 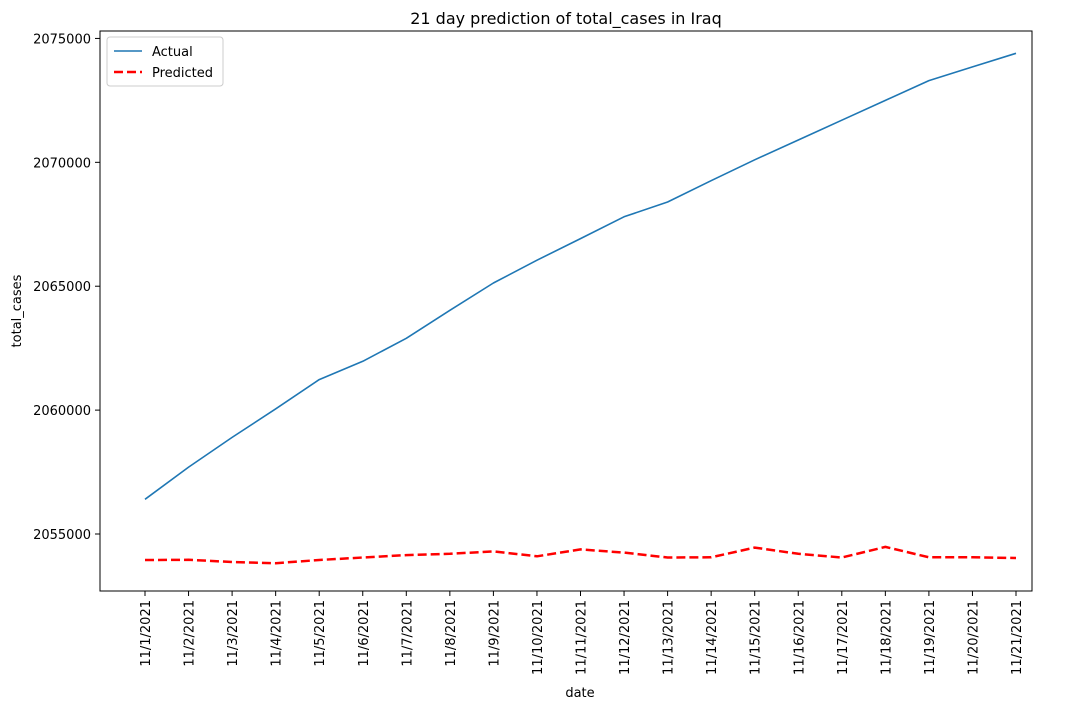 I want to click on x-tick-label: 11/21/2021, so click(x=1017, y=637).